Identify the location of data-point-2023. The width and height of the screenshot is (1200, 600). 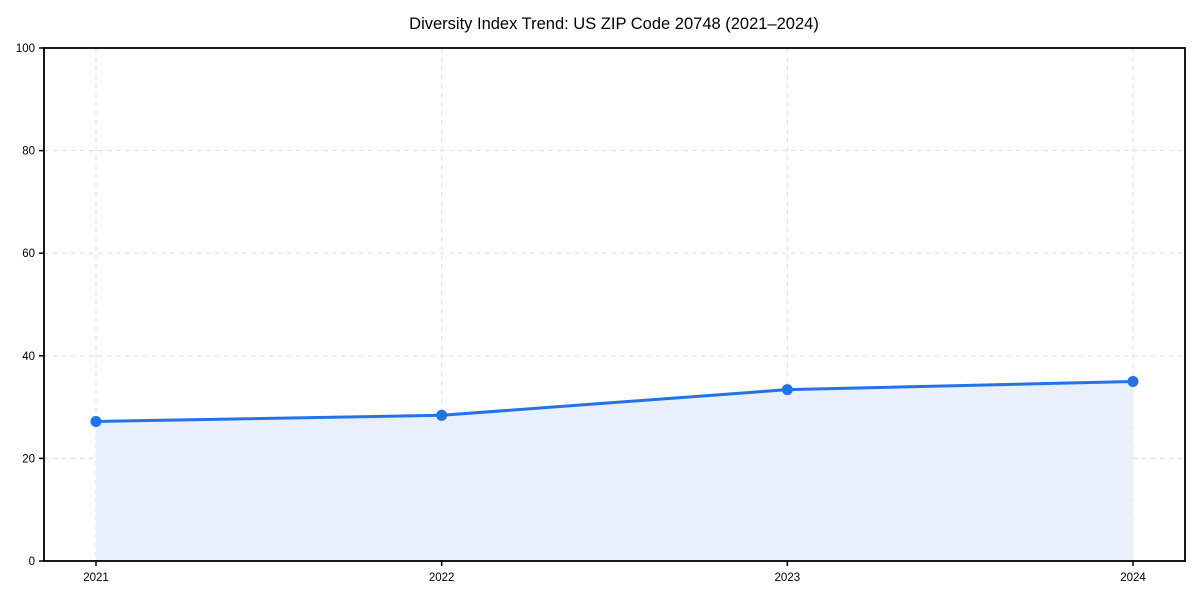
(787, 390).